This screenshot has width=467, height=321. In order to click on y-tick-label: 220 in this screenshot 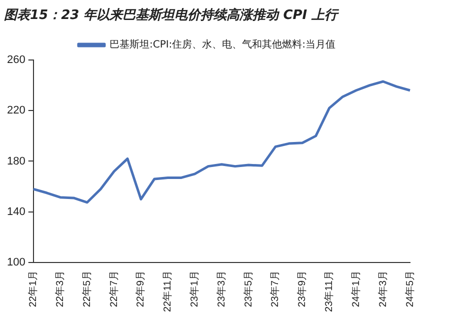, I will do `click(16, 110)`.